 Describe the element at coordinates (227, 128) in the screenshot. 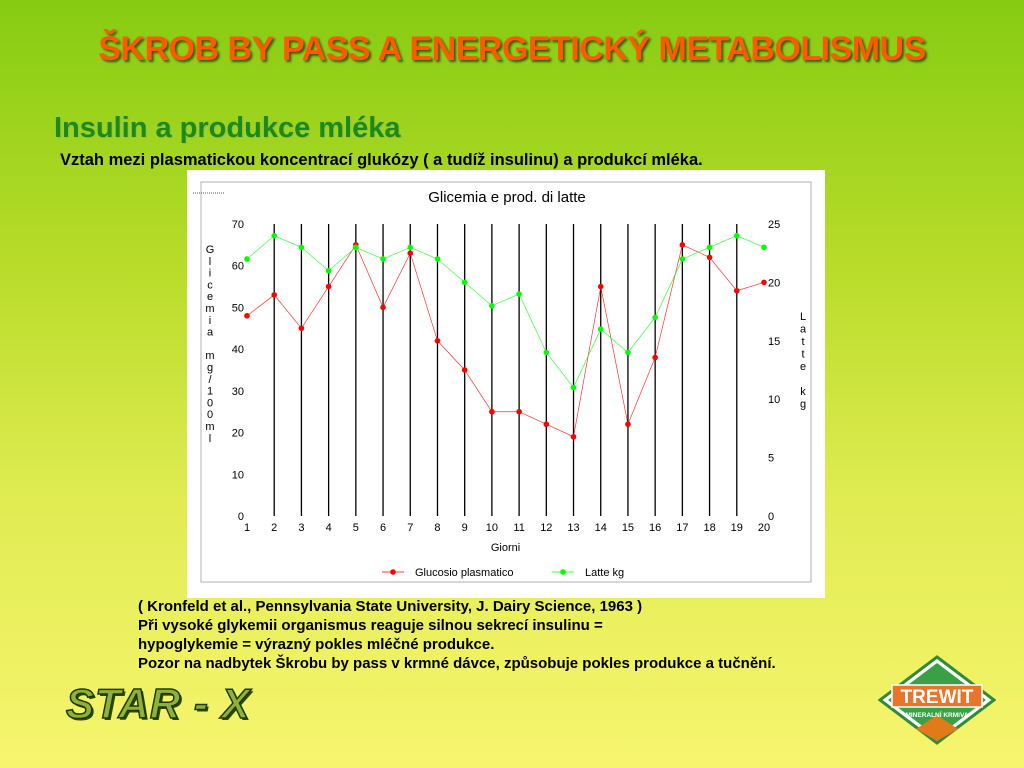

I see `slide-subtitle: Insulin a produkce mléka` at that location.